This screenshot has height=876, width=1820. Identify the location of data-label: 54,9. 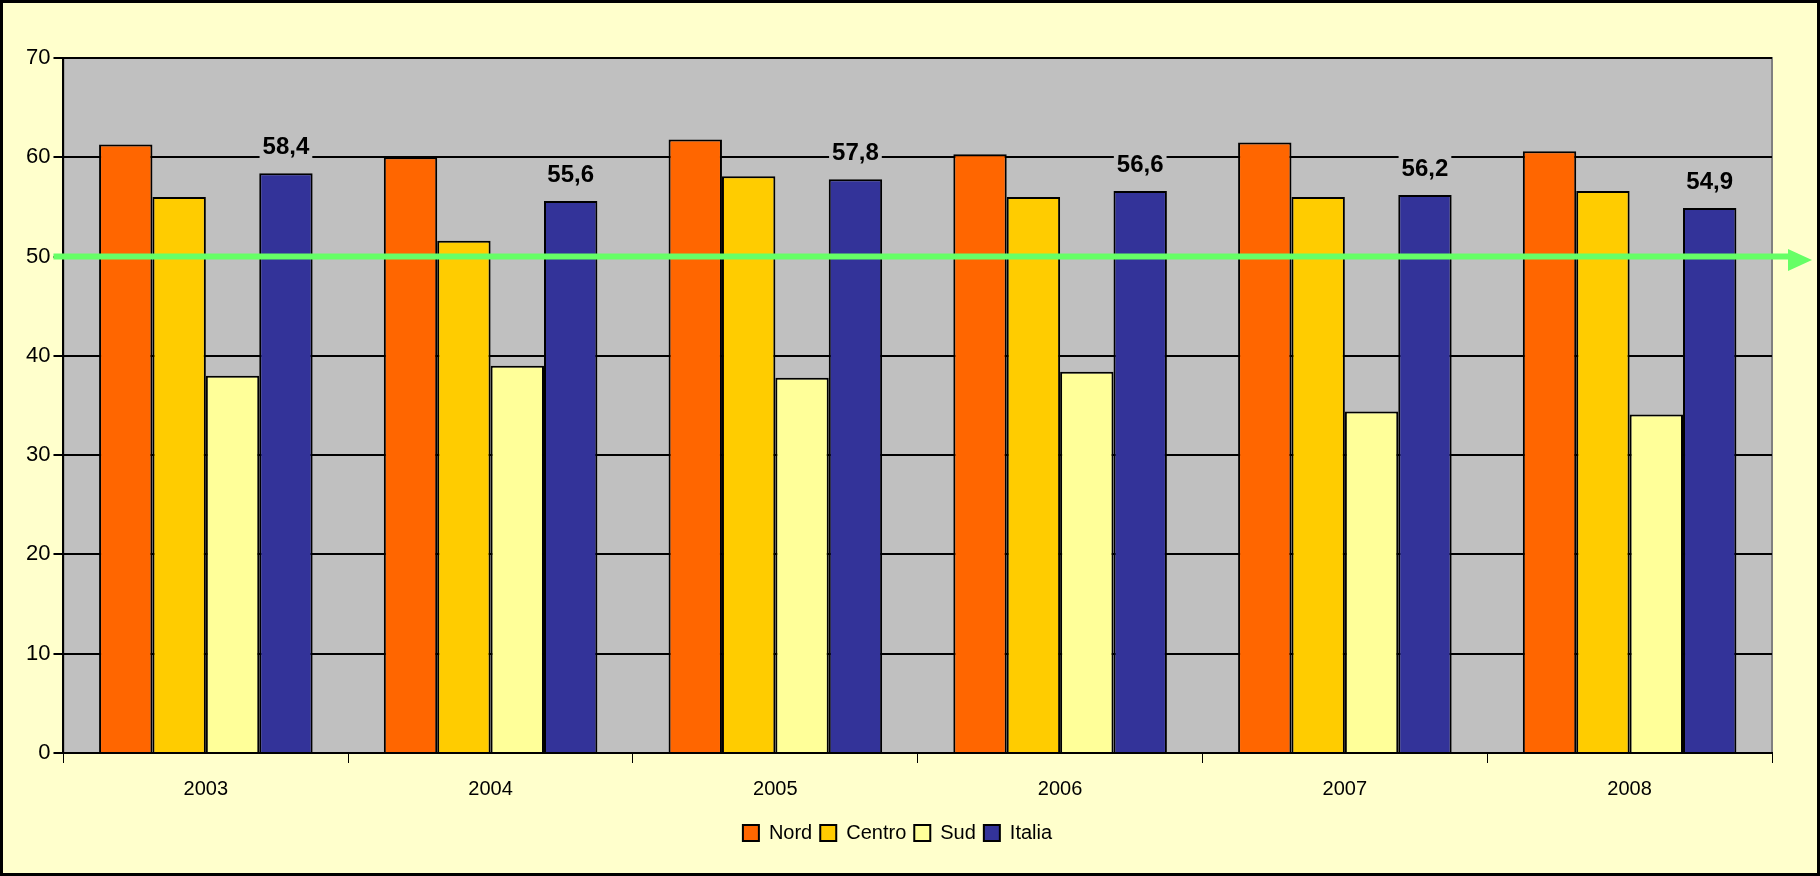
(1710, 180).